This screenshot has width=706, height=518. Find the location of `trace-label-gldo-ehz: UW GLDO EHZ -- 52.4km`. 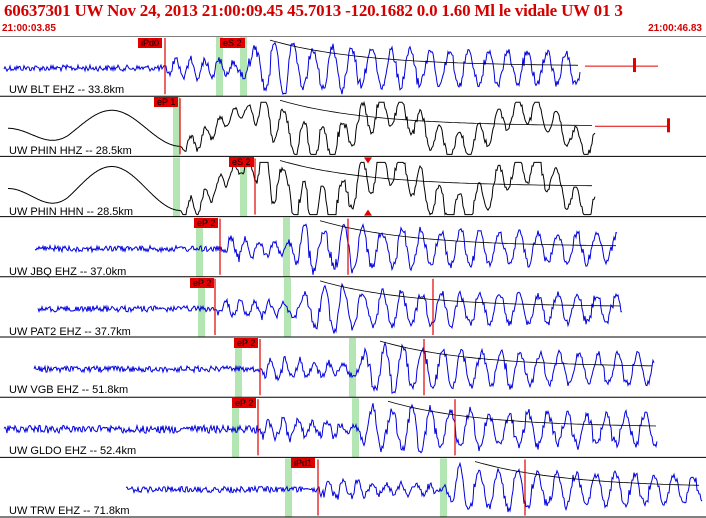

trace-label-gldo-ehz: UW GLDO EHZ -- 52.4km is located at coordinates (73, 451).